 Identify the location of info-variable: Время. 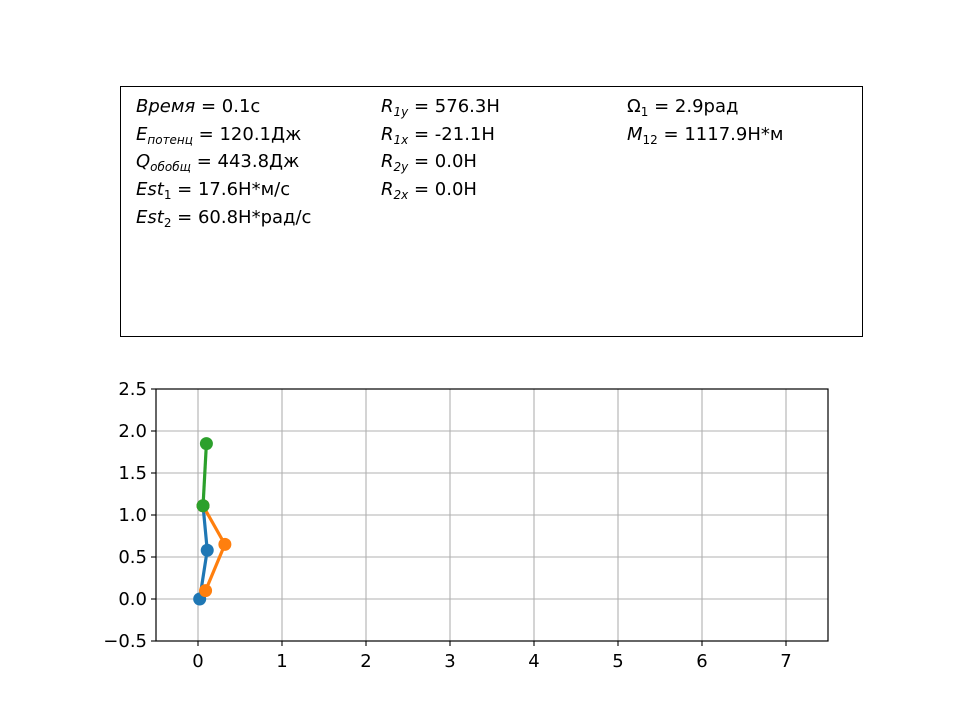
(166, 106).